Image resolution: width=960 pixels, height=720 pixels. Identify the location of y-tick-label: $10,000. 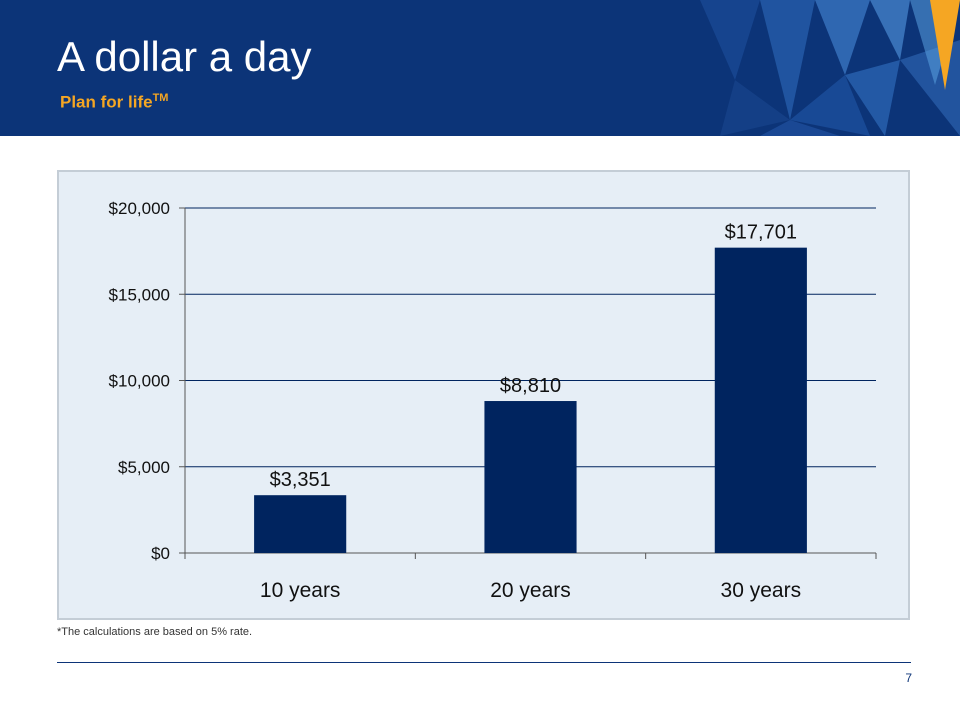
(139, 381).